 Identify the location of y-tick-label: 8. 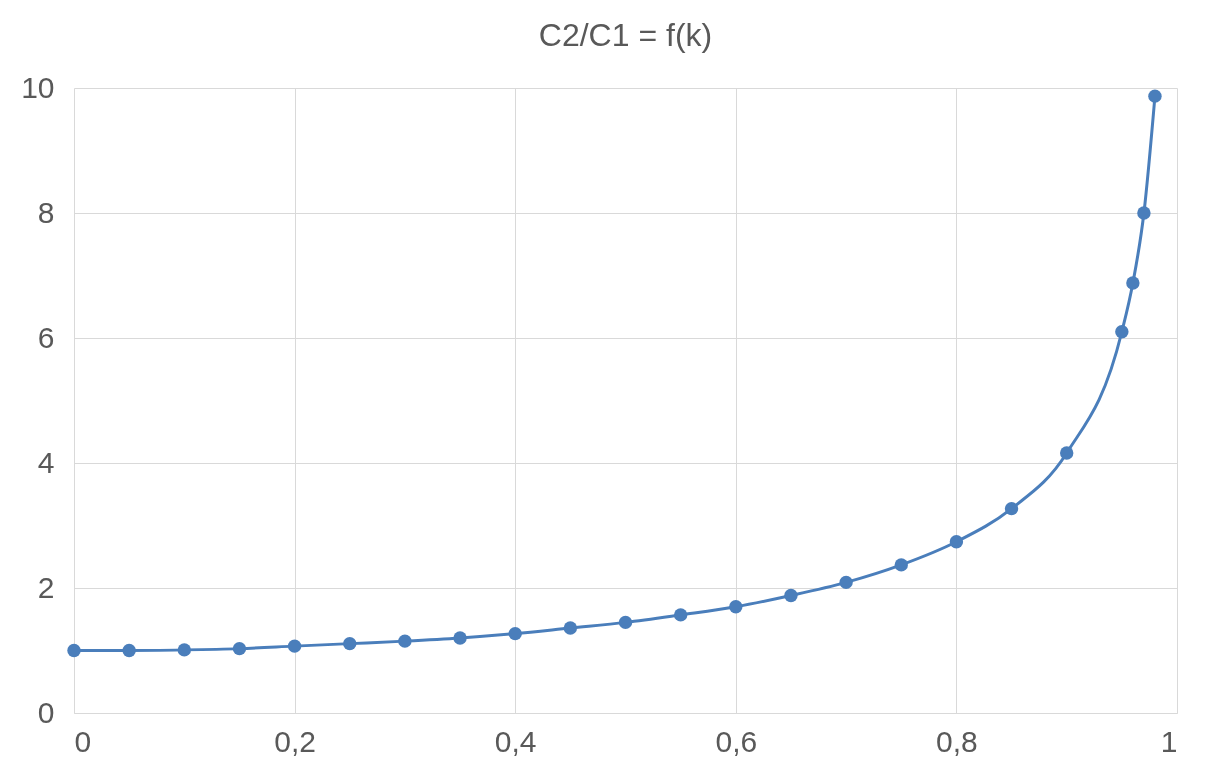
(46, 212).